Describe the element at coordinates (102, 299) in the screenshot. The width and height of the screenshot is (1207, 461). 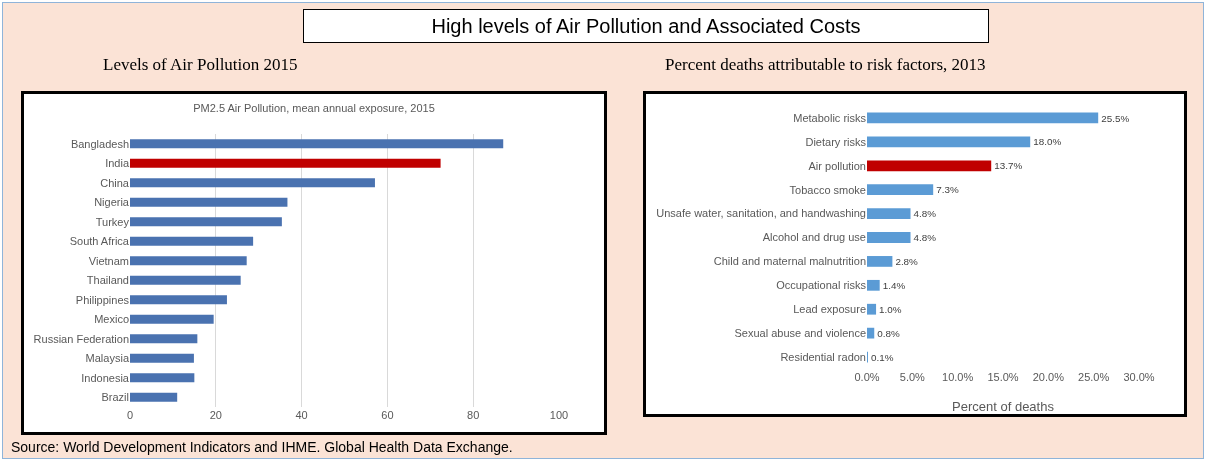
I see `y-tick-label: Philippines` at that location.